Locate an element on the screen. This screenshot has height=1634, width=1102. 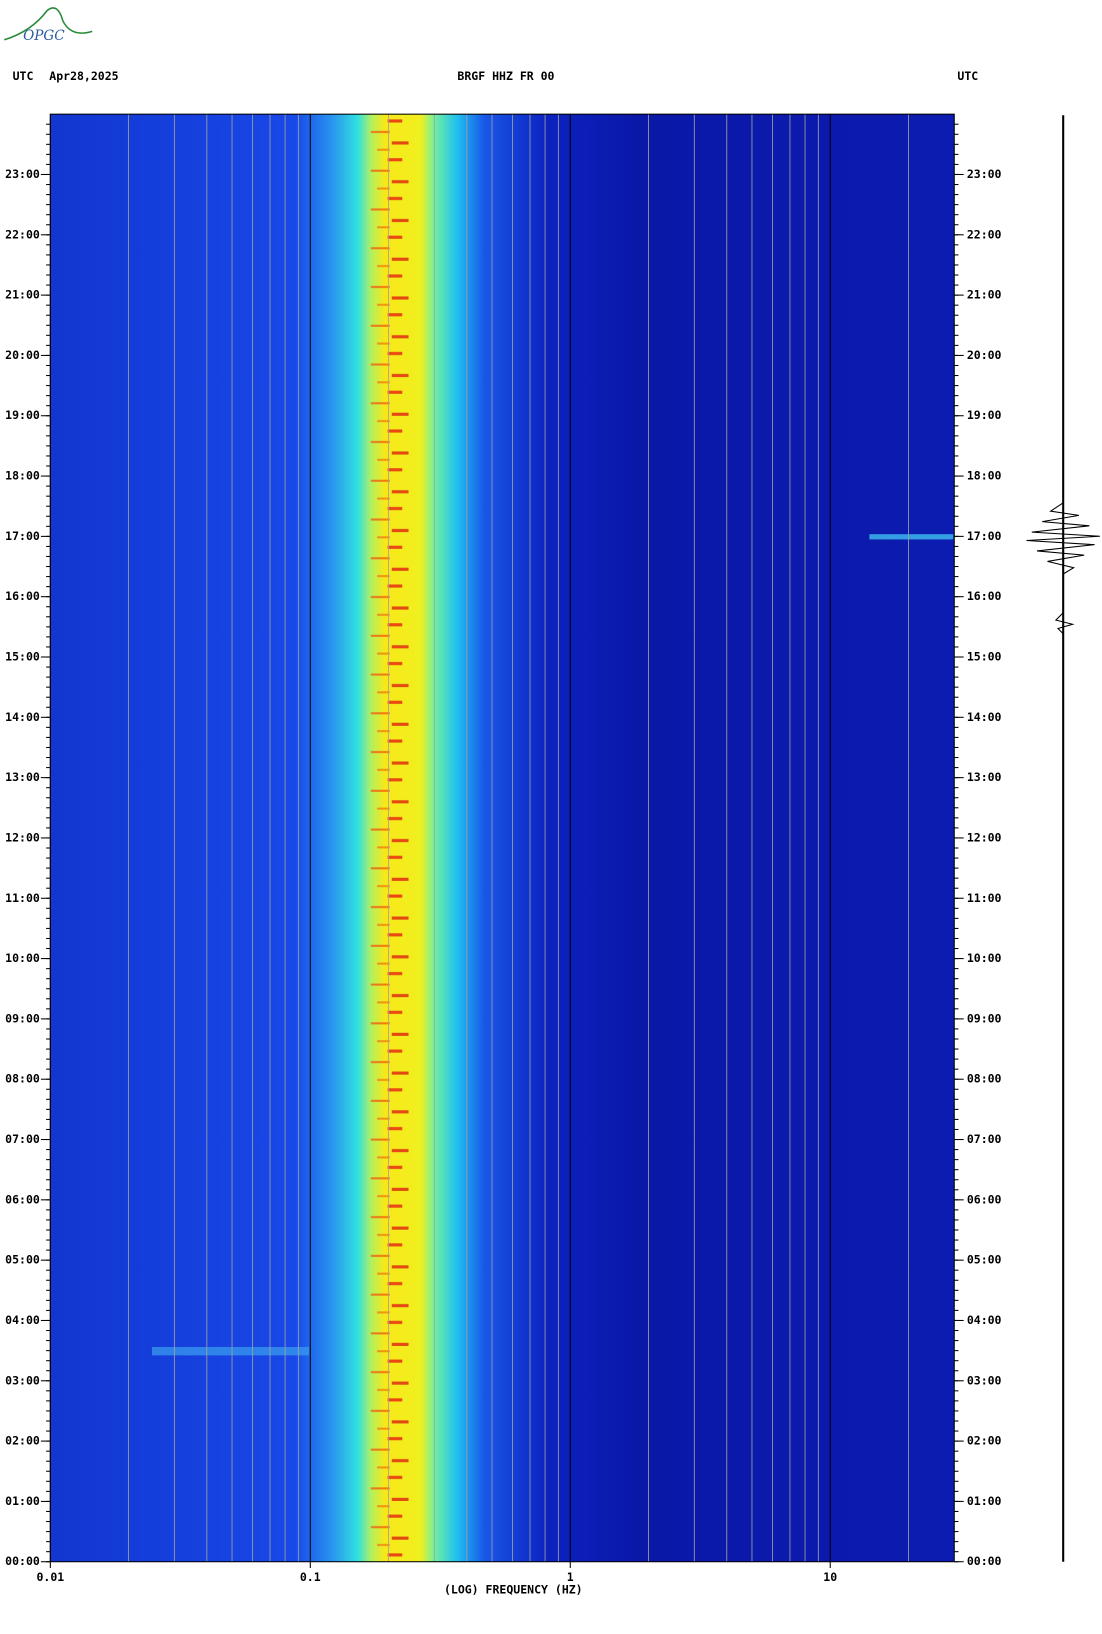
station: BRGF HHZ FR 00 is located at coordinates (505, 76).